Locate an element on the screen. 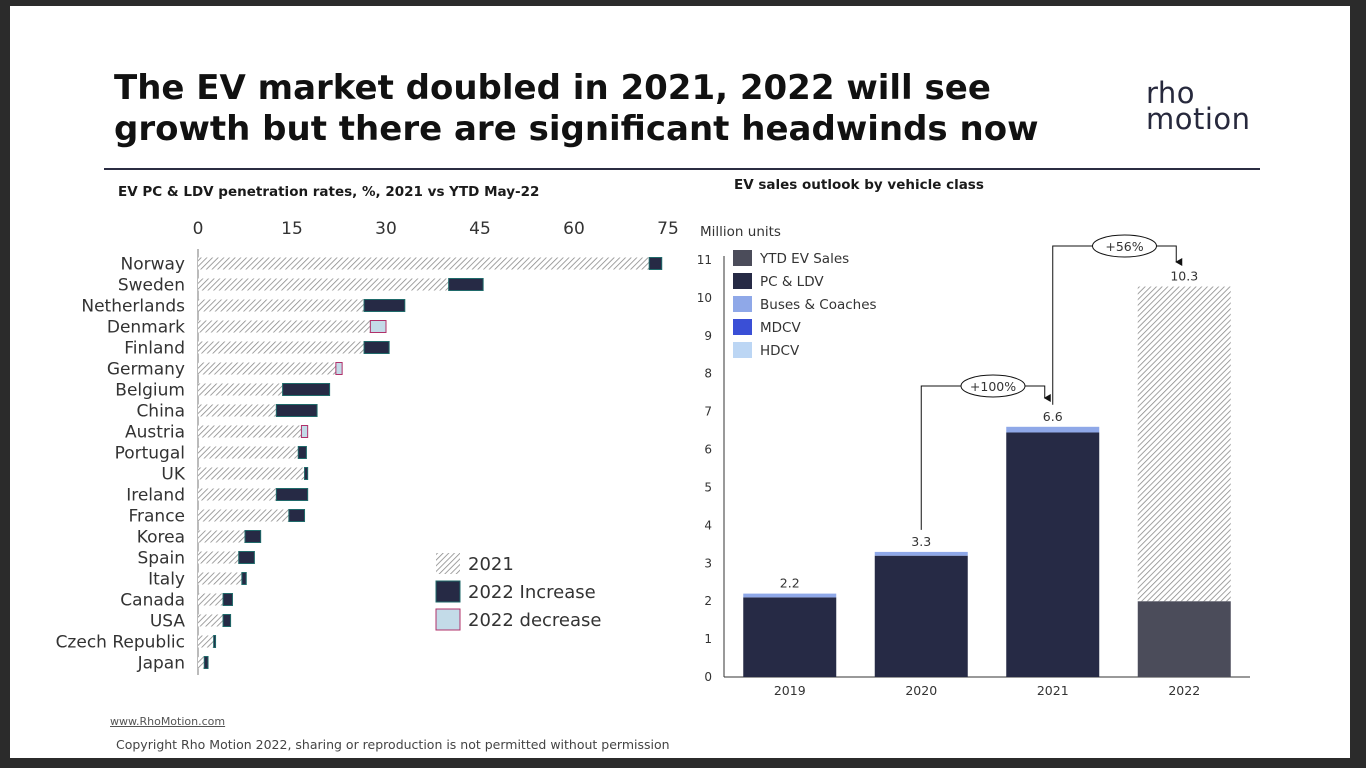  category-label-usa: USA is located at coordinates (168, 622).